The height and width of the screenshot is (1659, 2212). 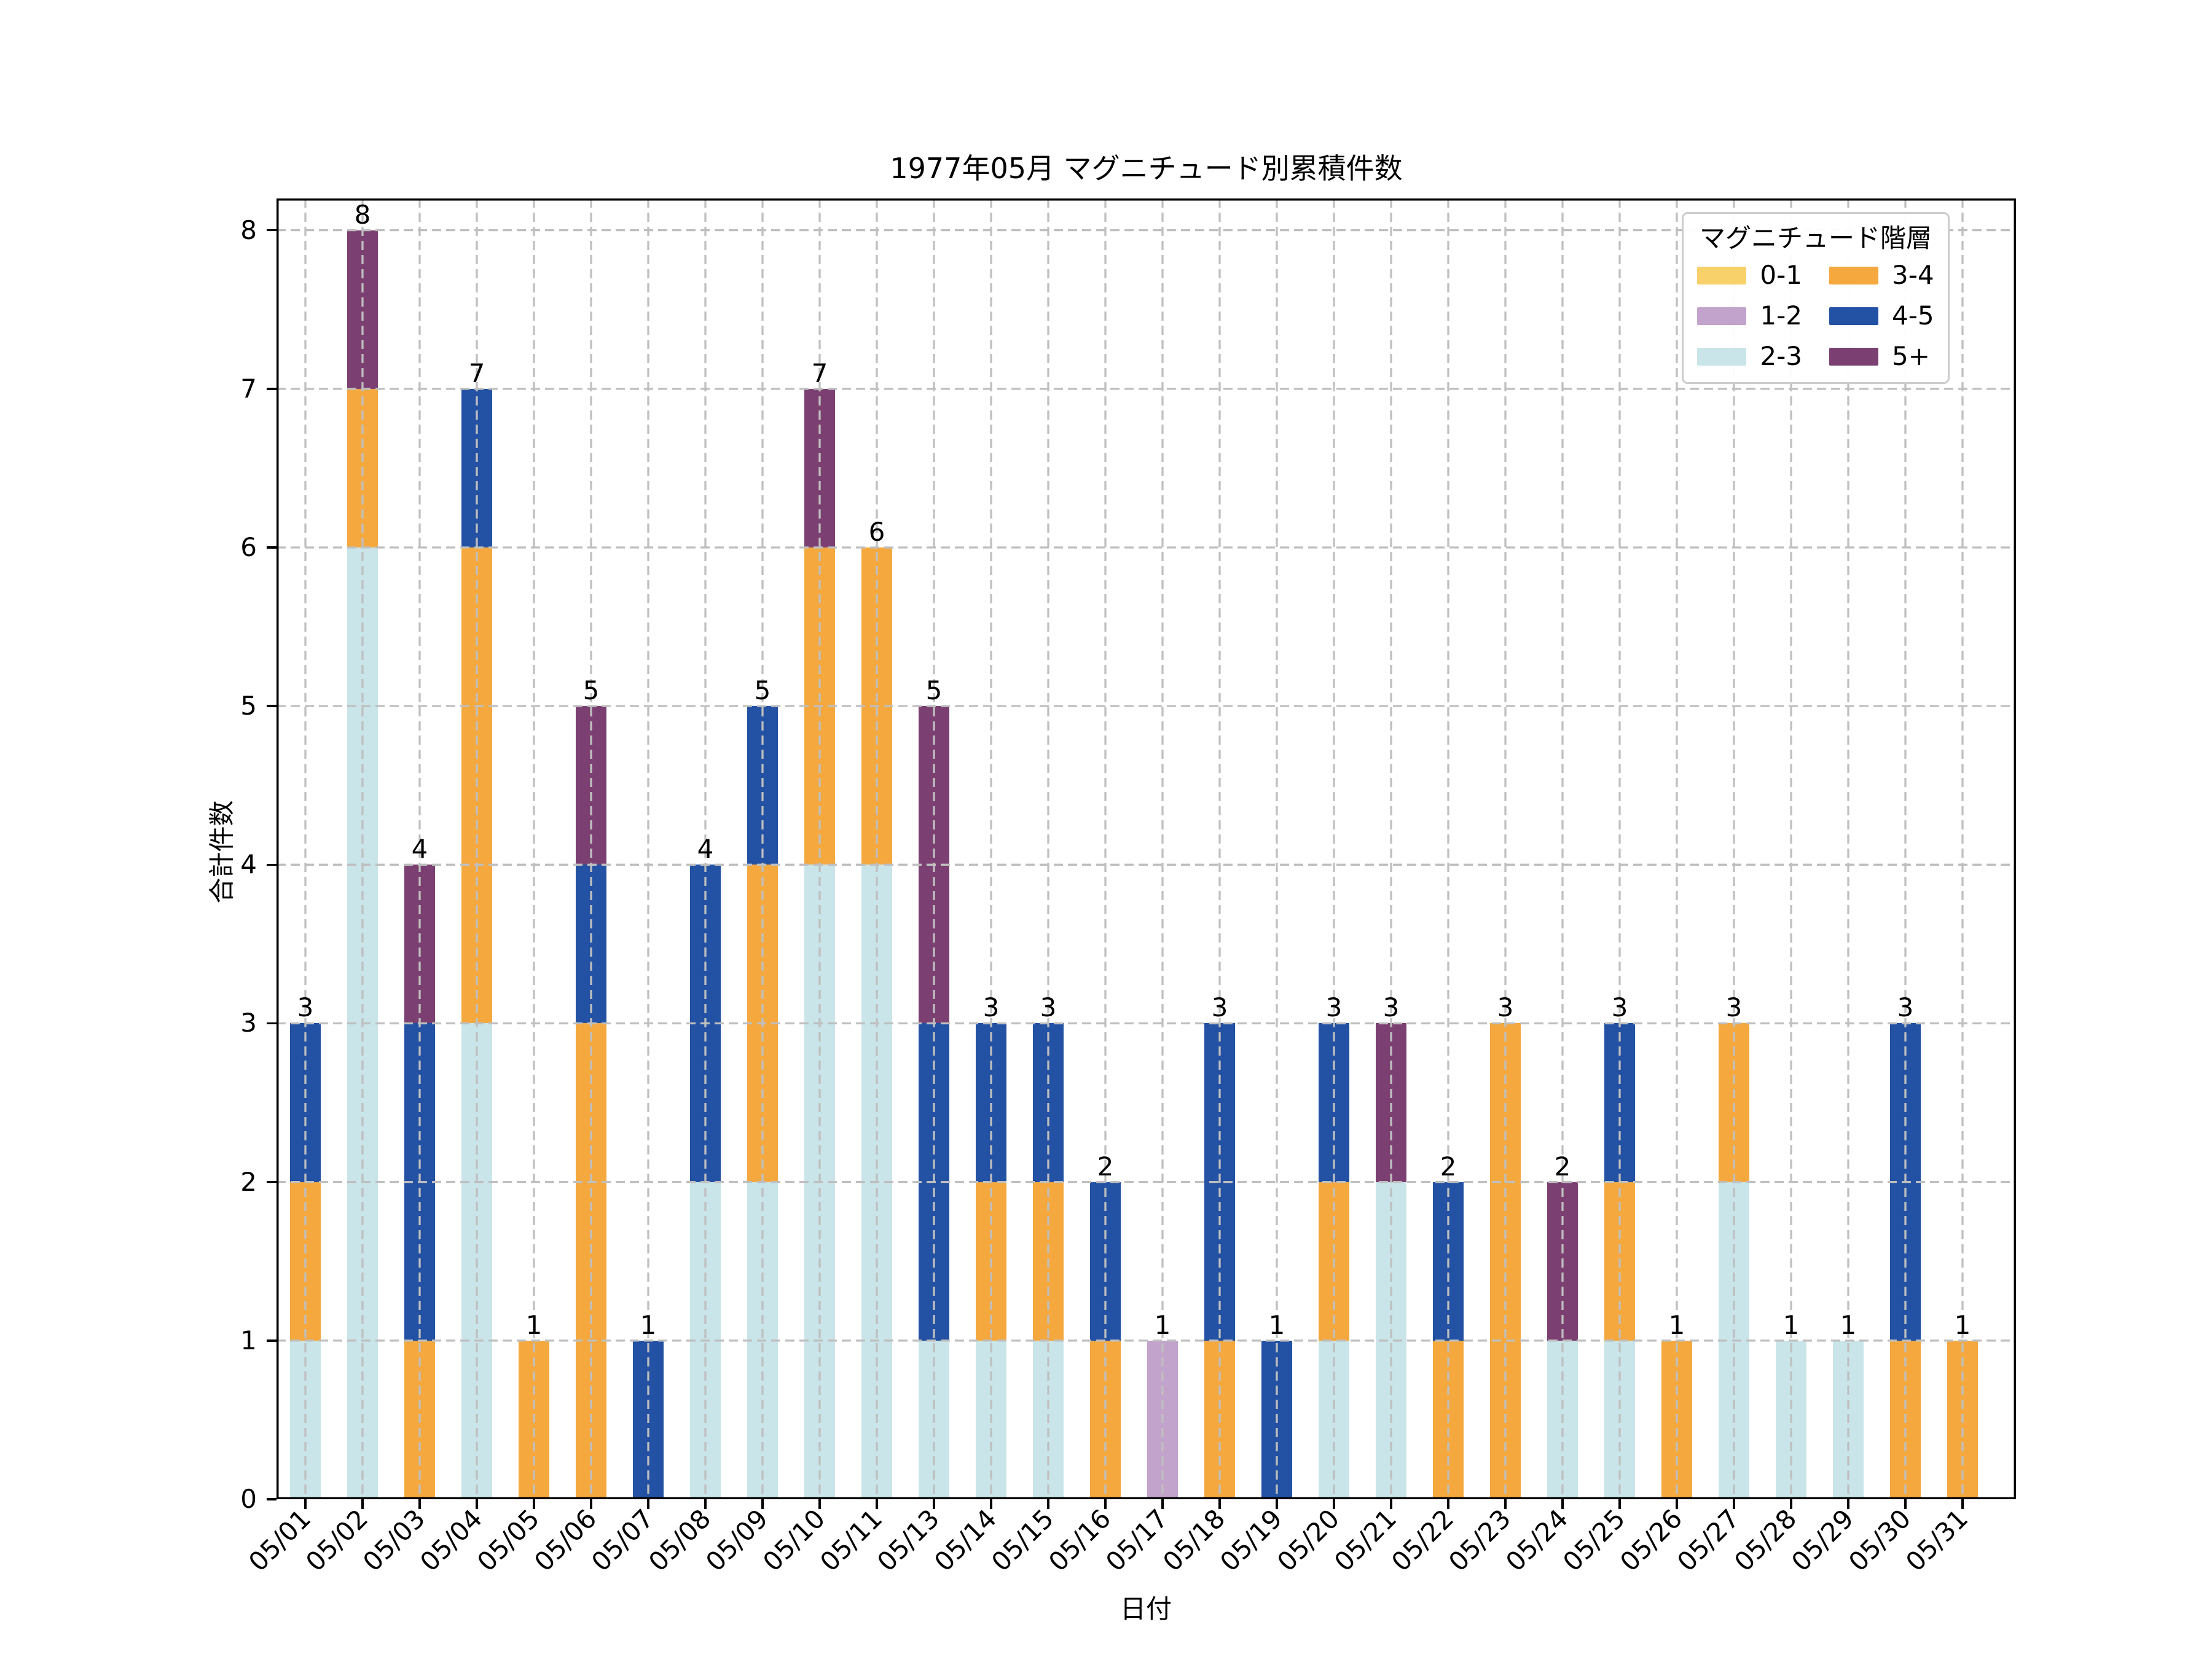 What do you see at coordinates (248, 546) in the screenshot?
I see `y-tick-label: 6` at bounding box center [248, 546].